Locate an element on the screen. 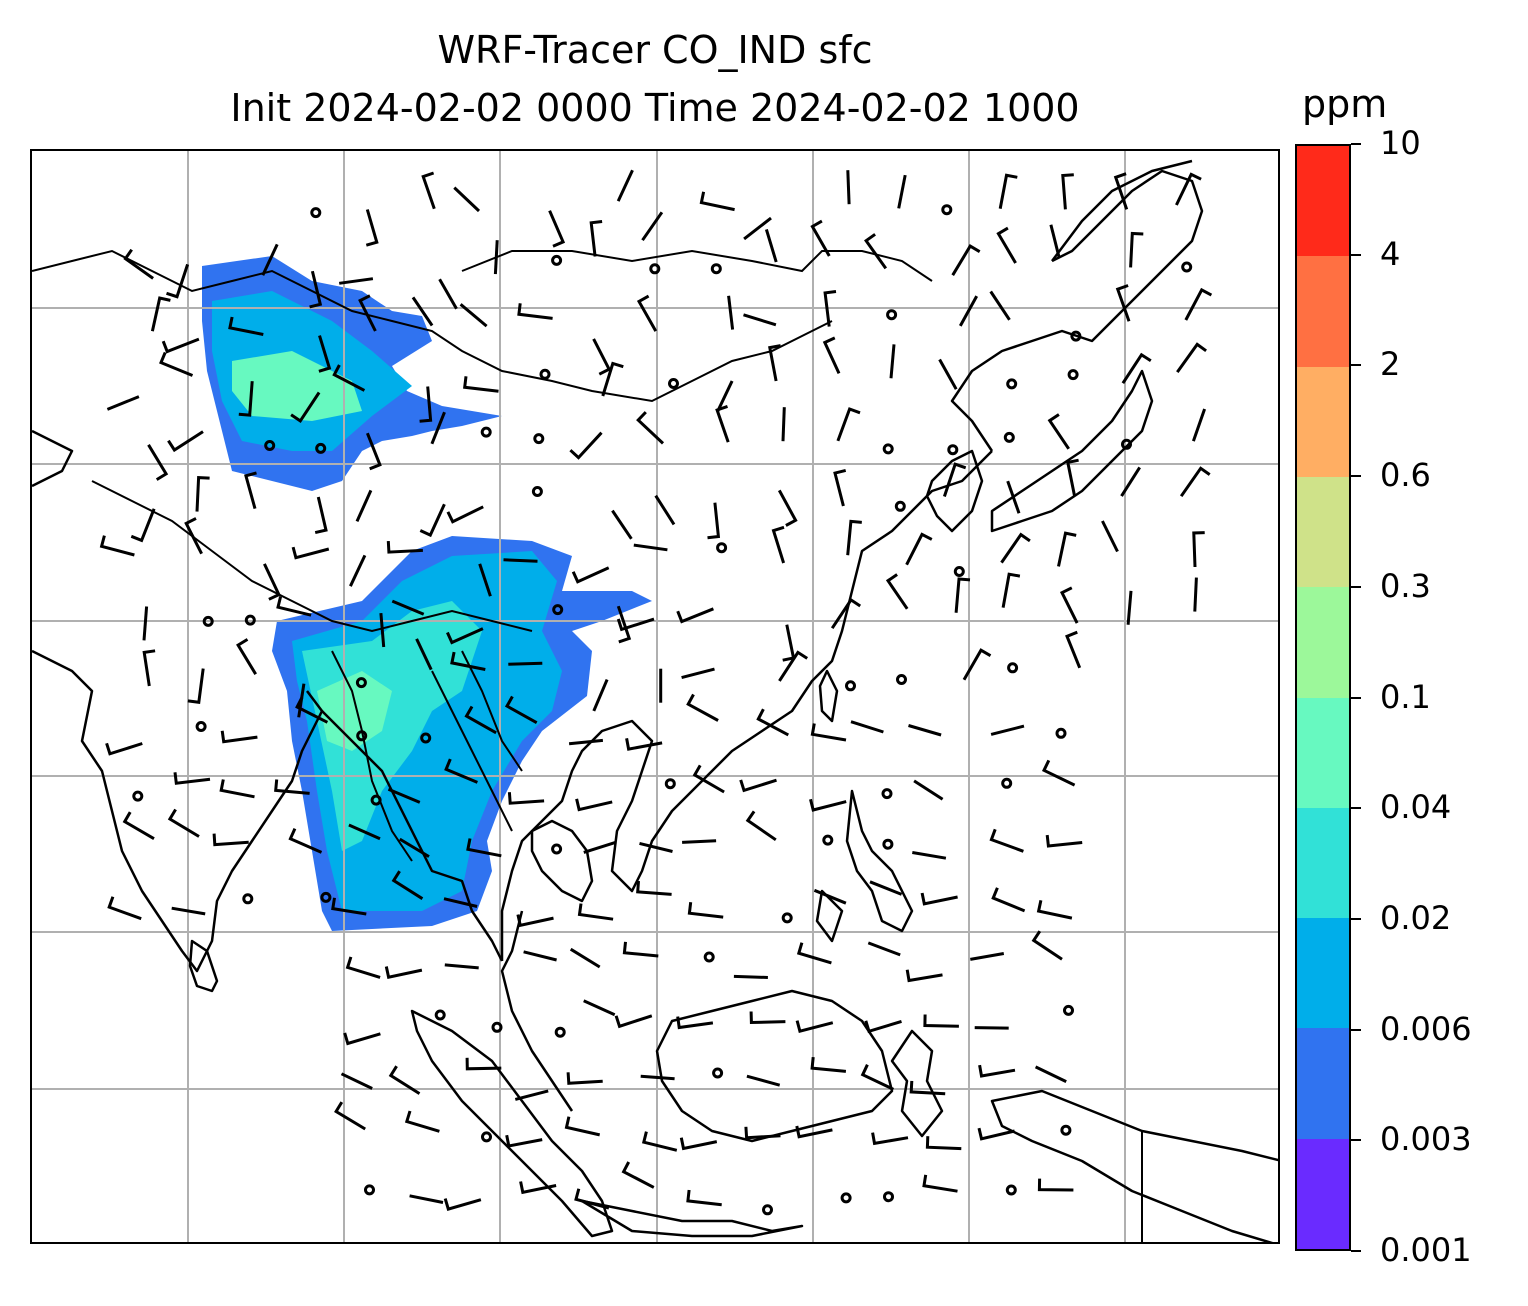  colorbar-tick-label: 2 is located at coordinates (1390, 364).